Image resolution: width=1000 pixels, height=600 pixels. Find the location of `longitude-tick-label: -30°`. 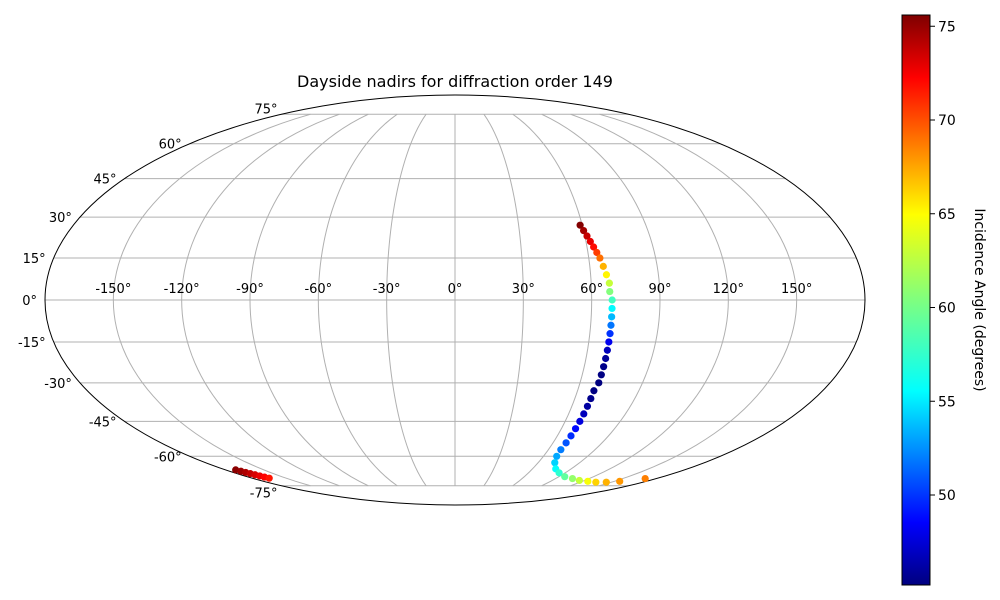

longitude-tick-label: -30° is located at coordinates (387, 289).